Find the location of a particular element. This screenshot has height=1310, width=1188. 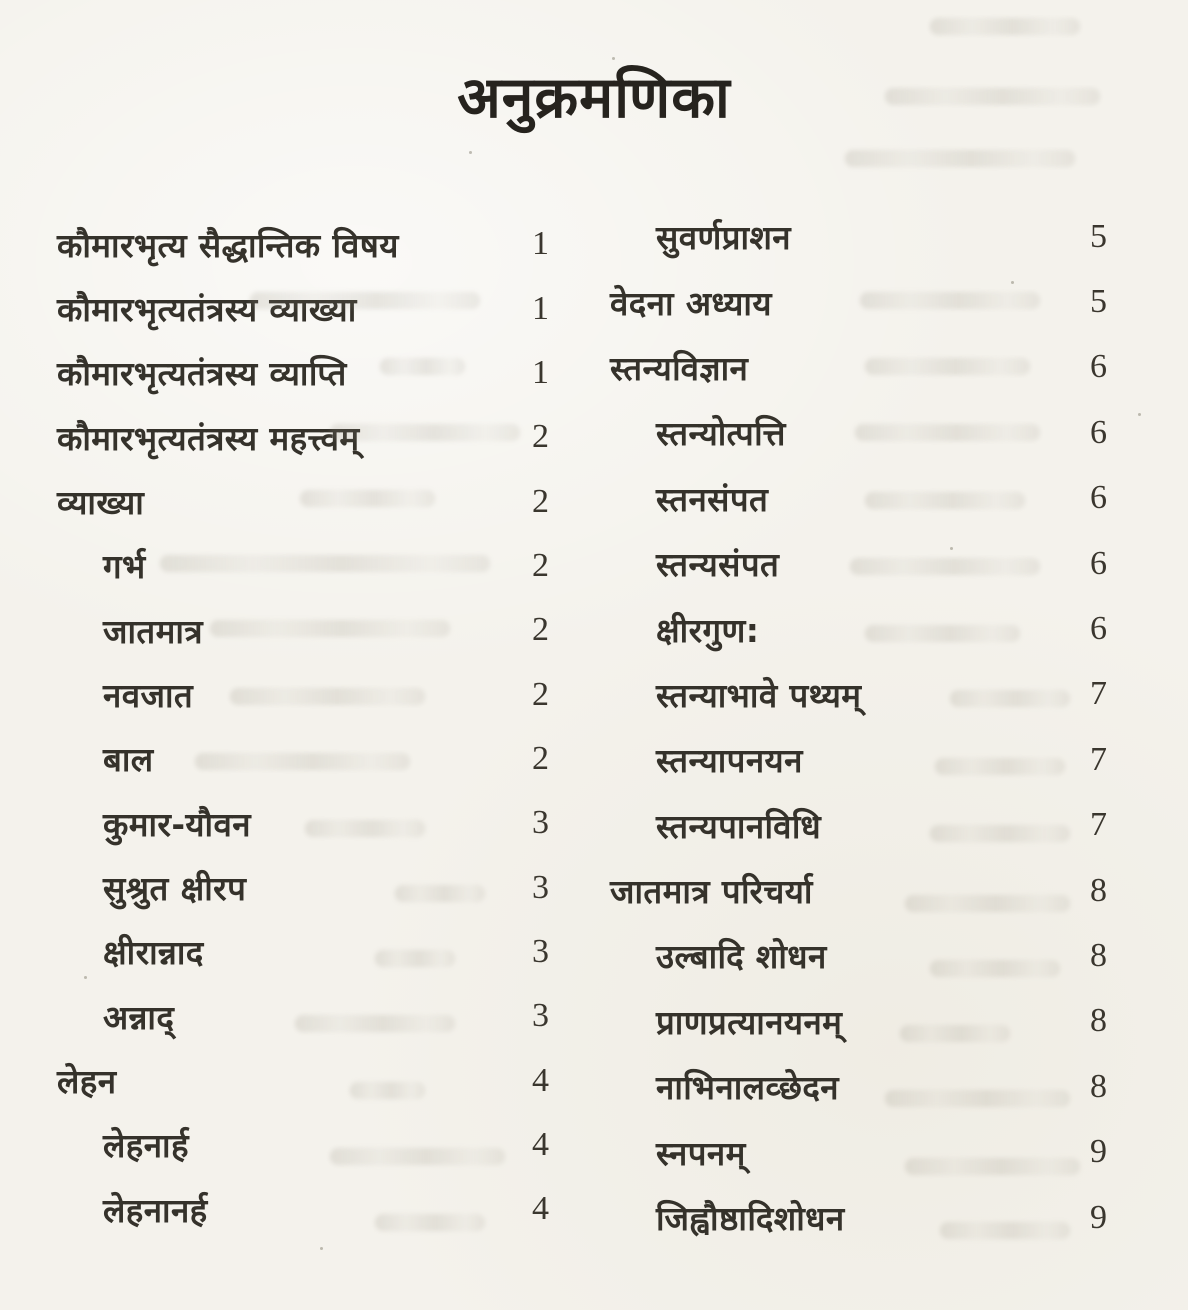

toc-entry-title: कौमारभृत्य सैद्धान्तिक विषय is located at coordinates (228, 245).